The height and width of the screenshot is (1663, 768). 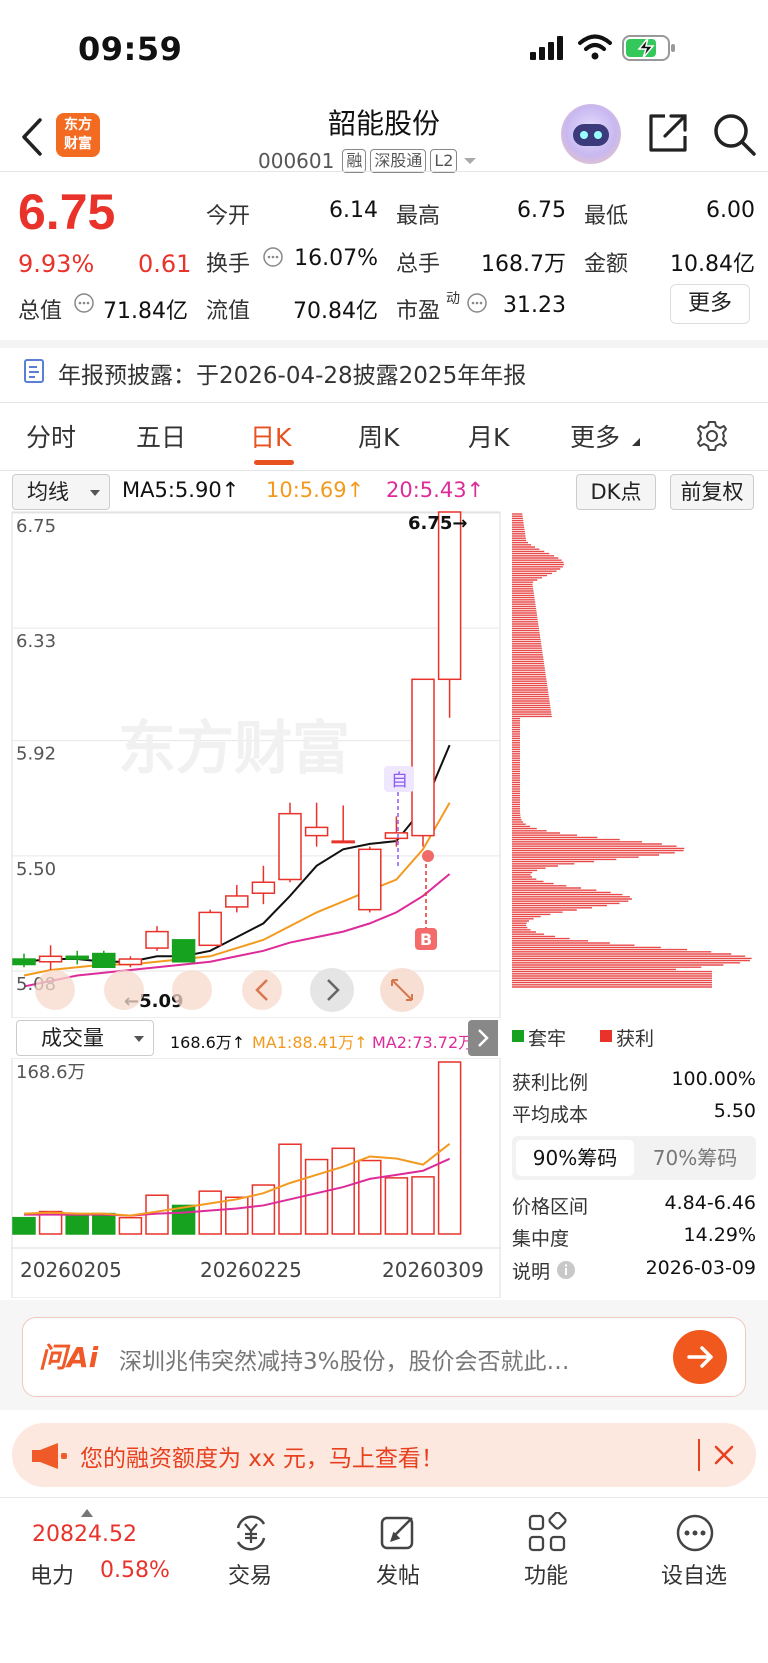 What do you see at coordinates (228, 264) in the screenshot?
I see `quote-label: 换手` at bounding box center [228, 264].